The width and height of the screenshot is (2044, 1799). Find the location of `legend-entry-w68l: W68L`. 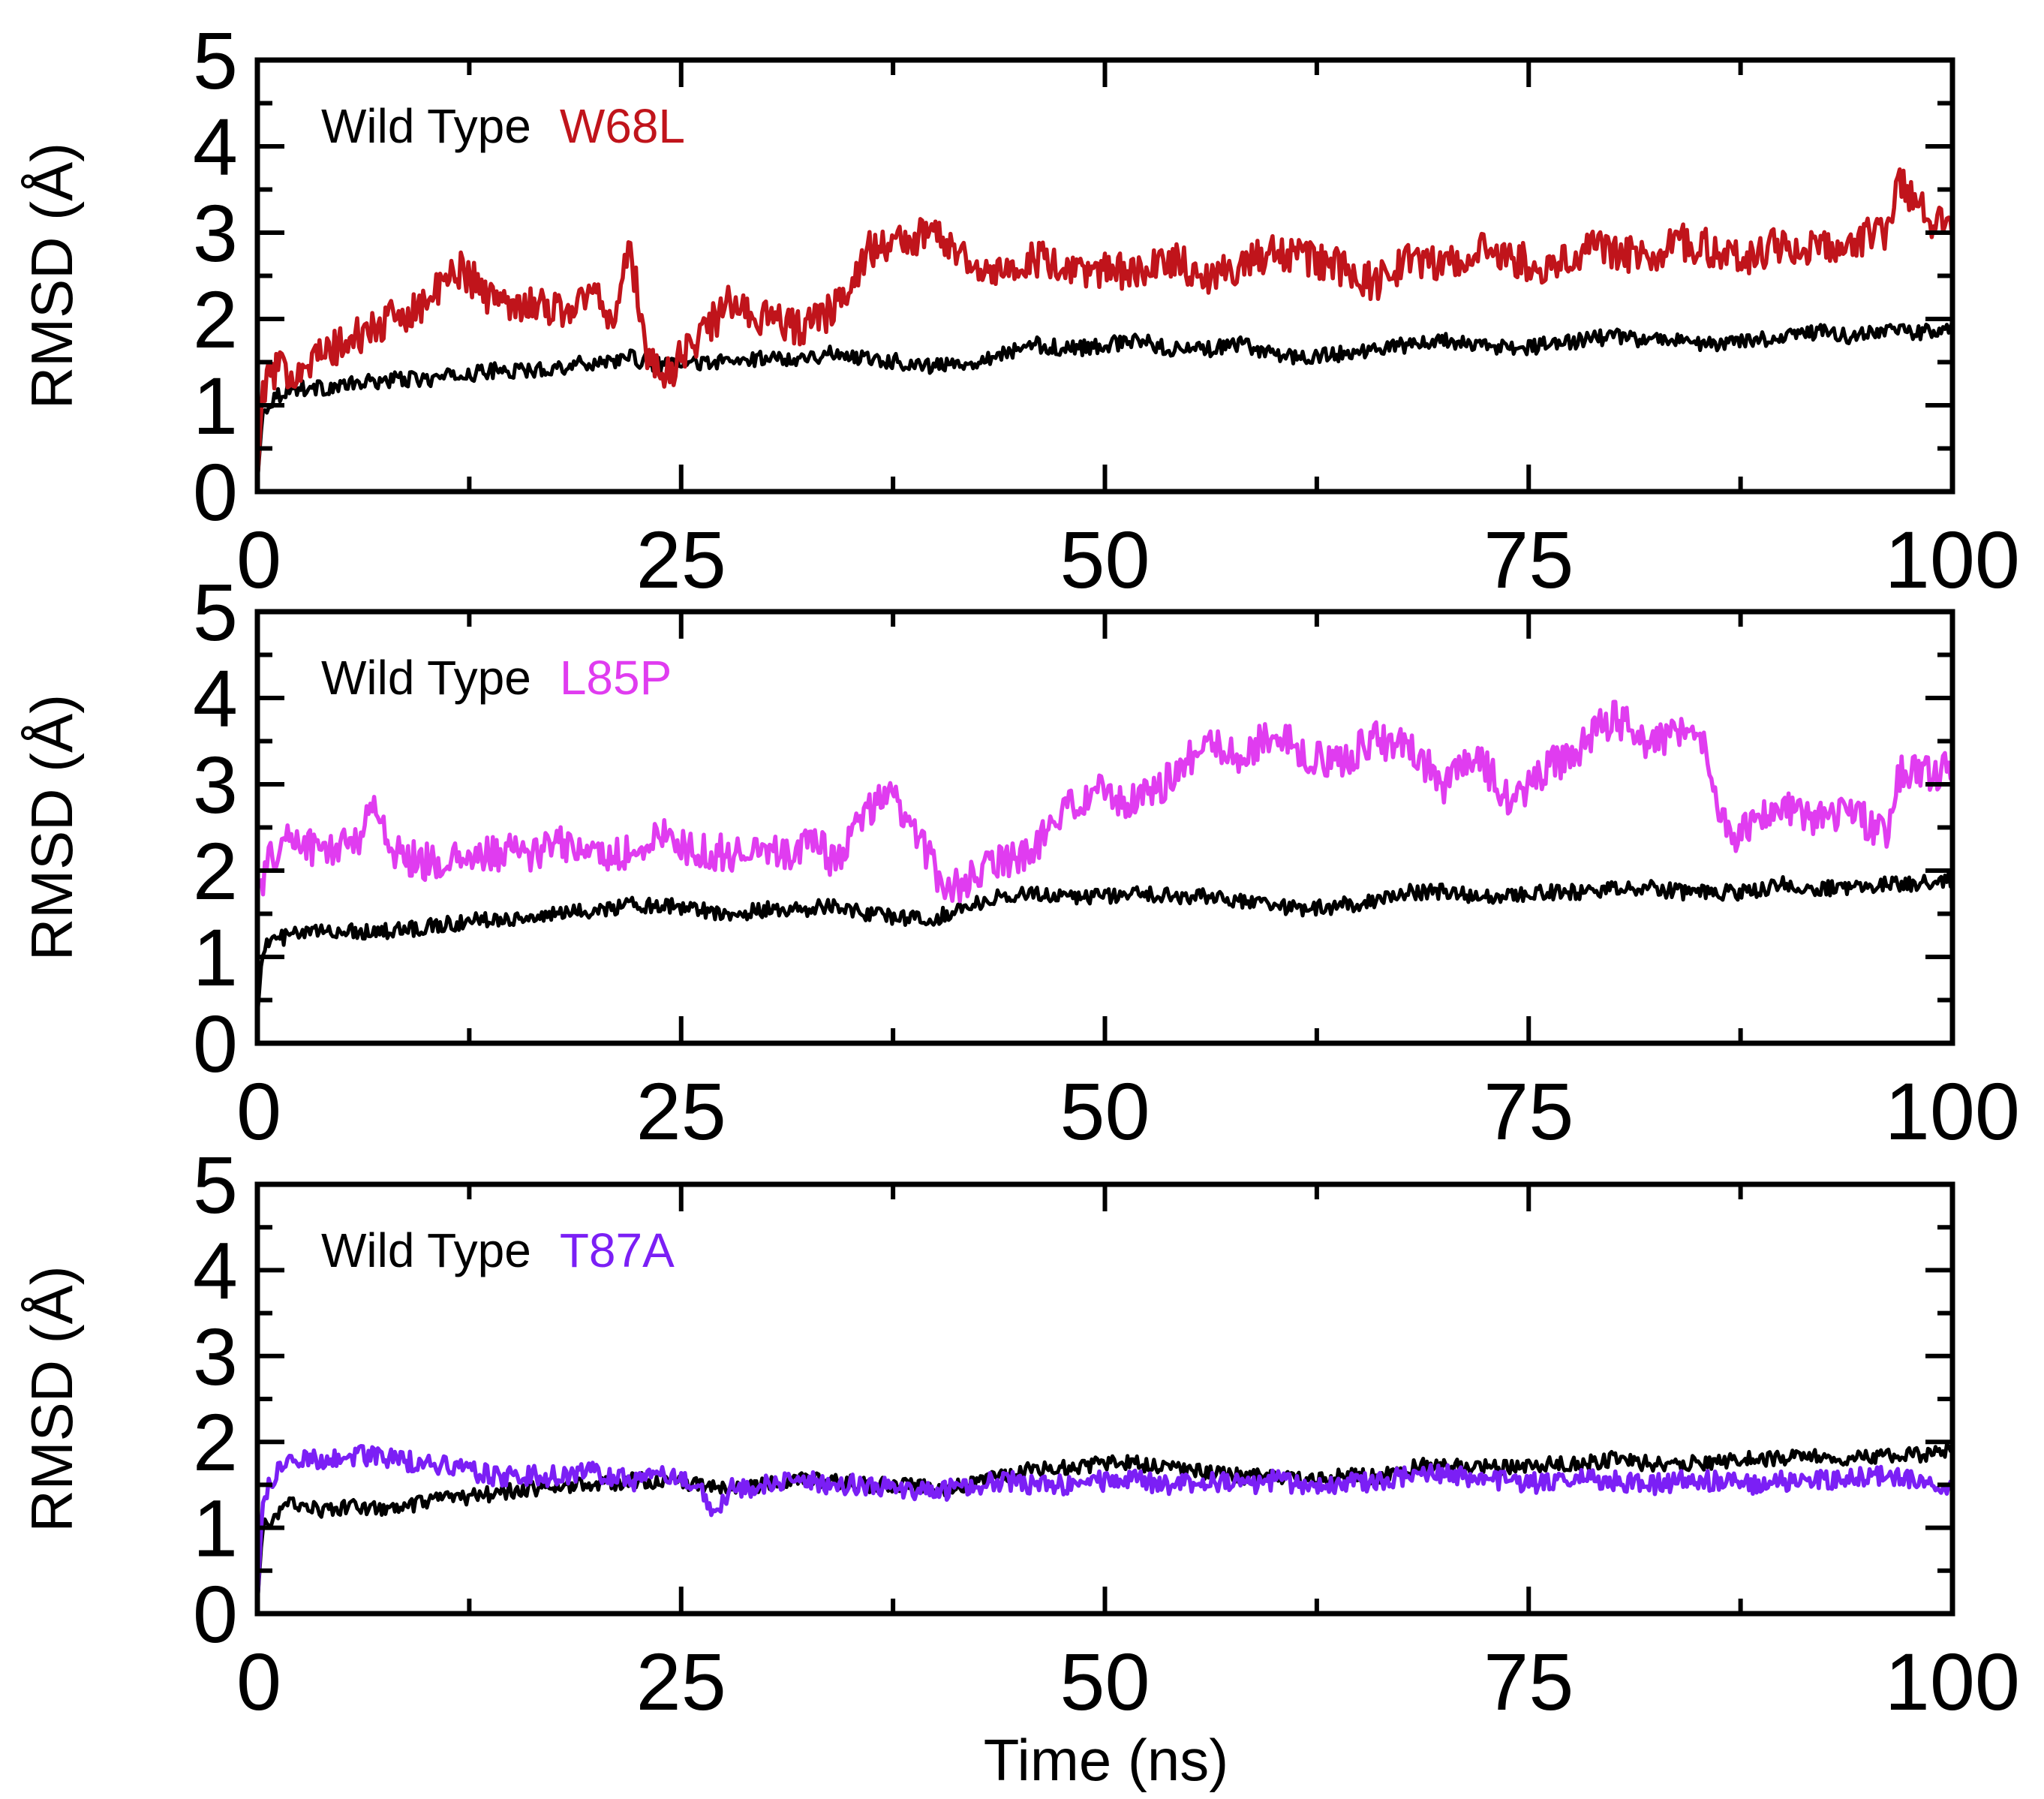

legend-entry-w68l: W68L is located at coordinates (622, 126).